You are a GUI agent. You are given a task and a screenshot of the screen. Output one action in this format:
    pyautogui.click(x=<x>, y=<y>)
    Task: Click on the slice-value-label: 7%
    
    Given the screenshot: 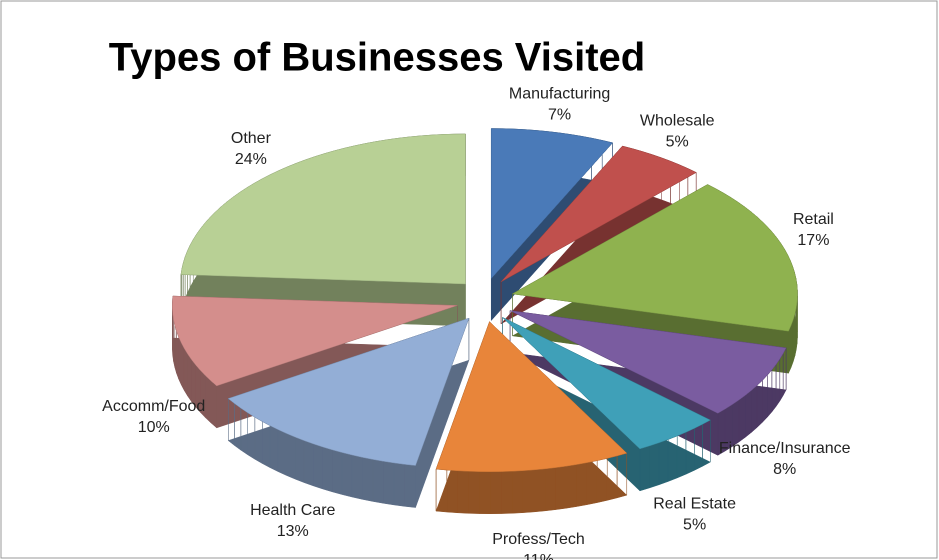 What is the action you would take?
    pyautogui.click(x=559, y=115)
    